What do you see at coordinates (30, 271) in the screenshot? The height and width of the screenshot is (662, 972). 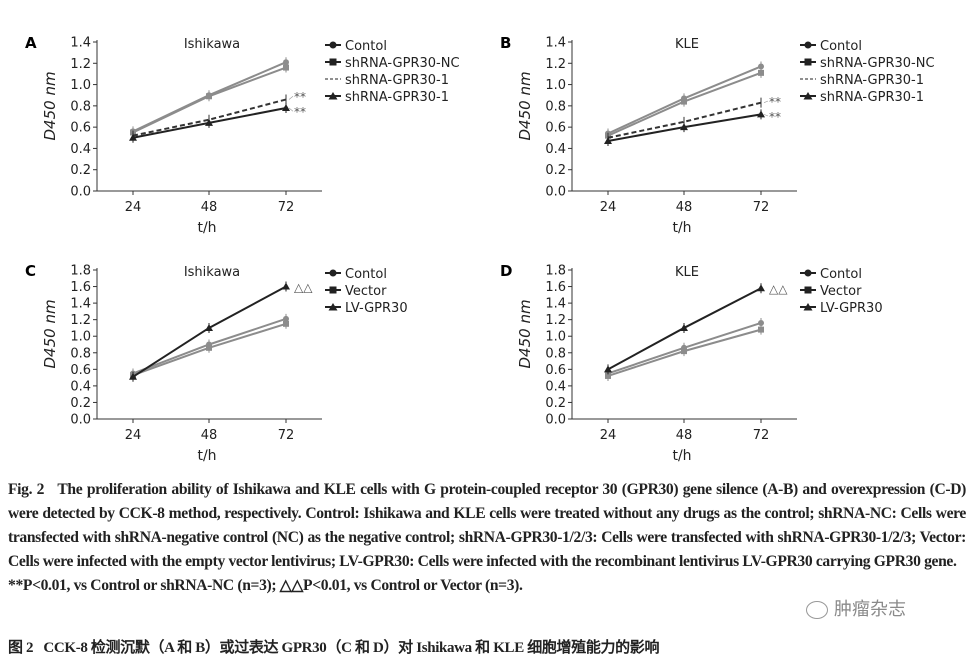 I see `panel-label: C` at bounding box center [30, 271].